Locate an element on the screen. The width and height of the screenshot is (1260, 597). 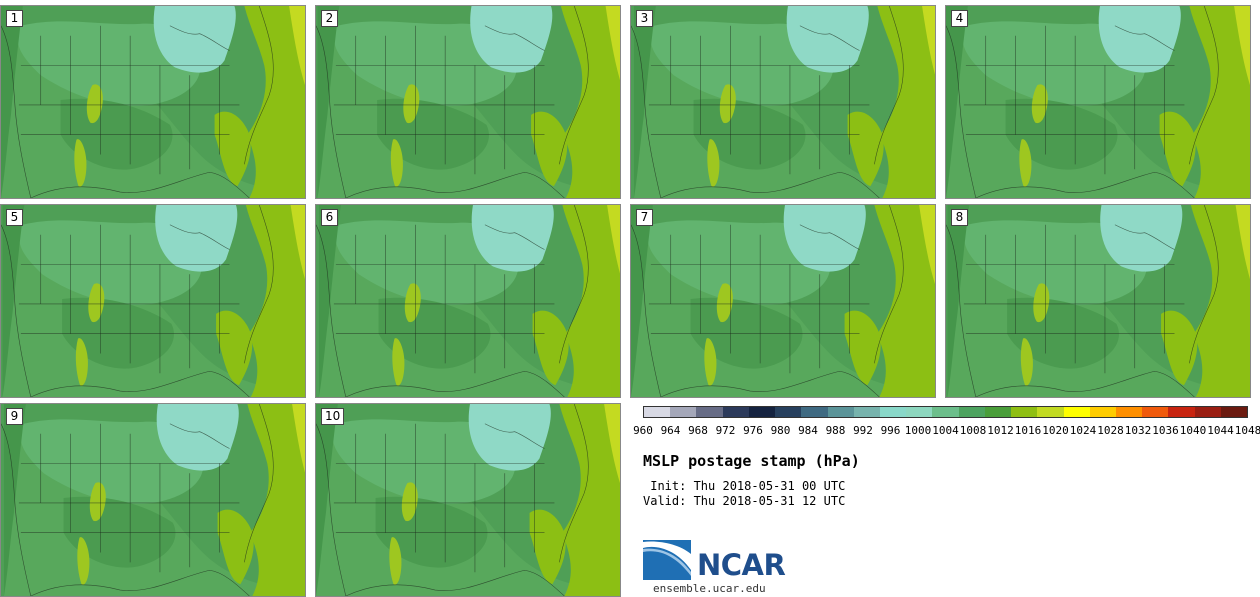
map-panel-7: 7 is located at coordinates (783, 301).